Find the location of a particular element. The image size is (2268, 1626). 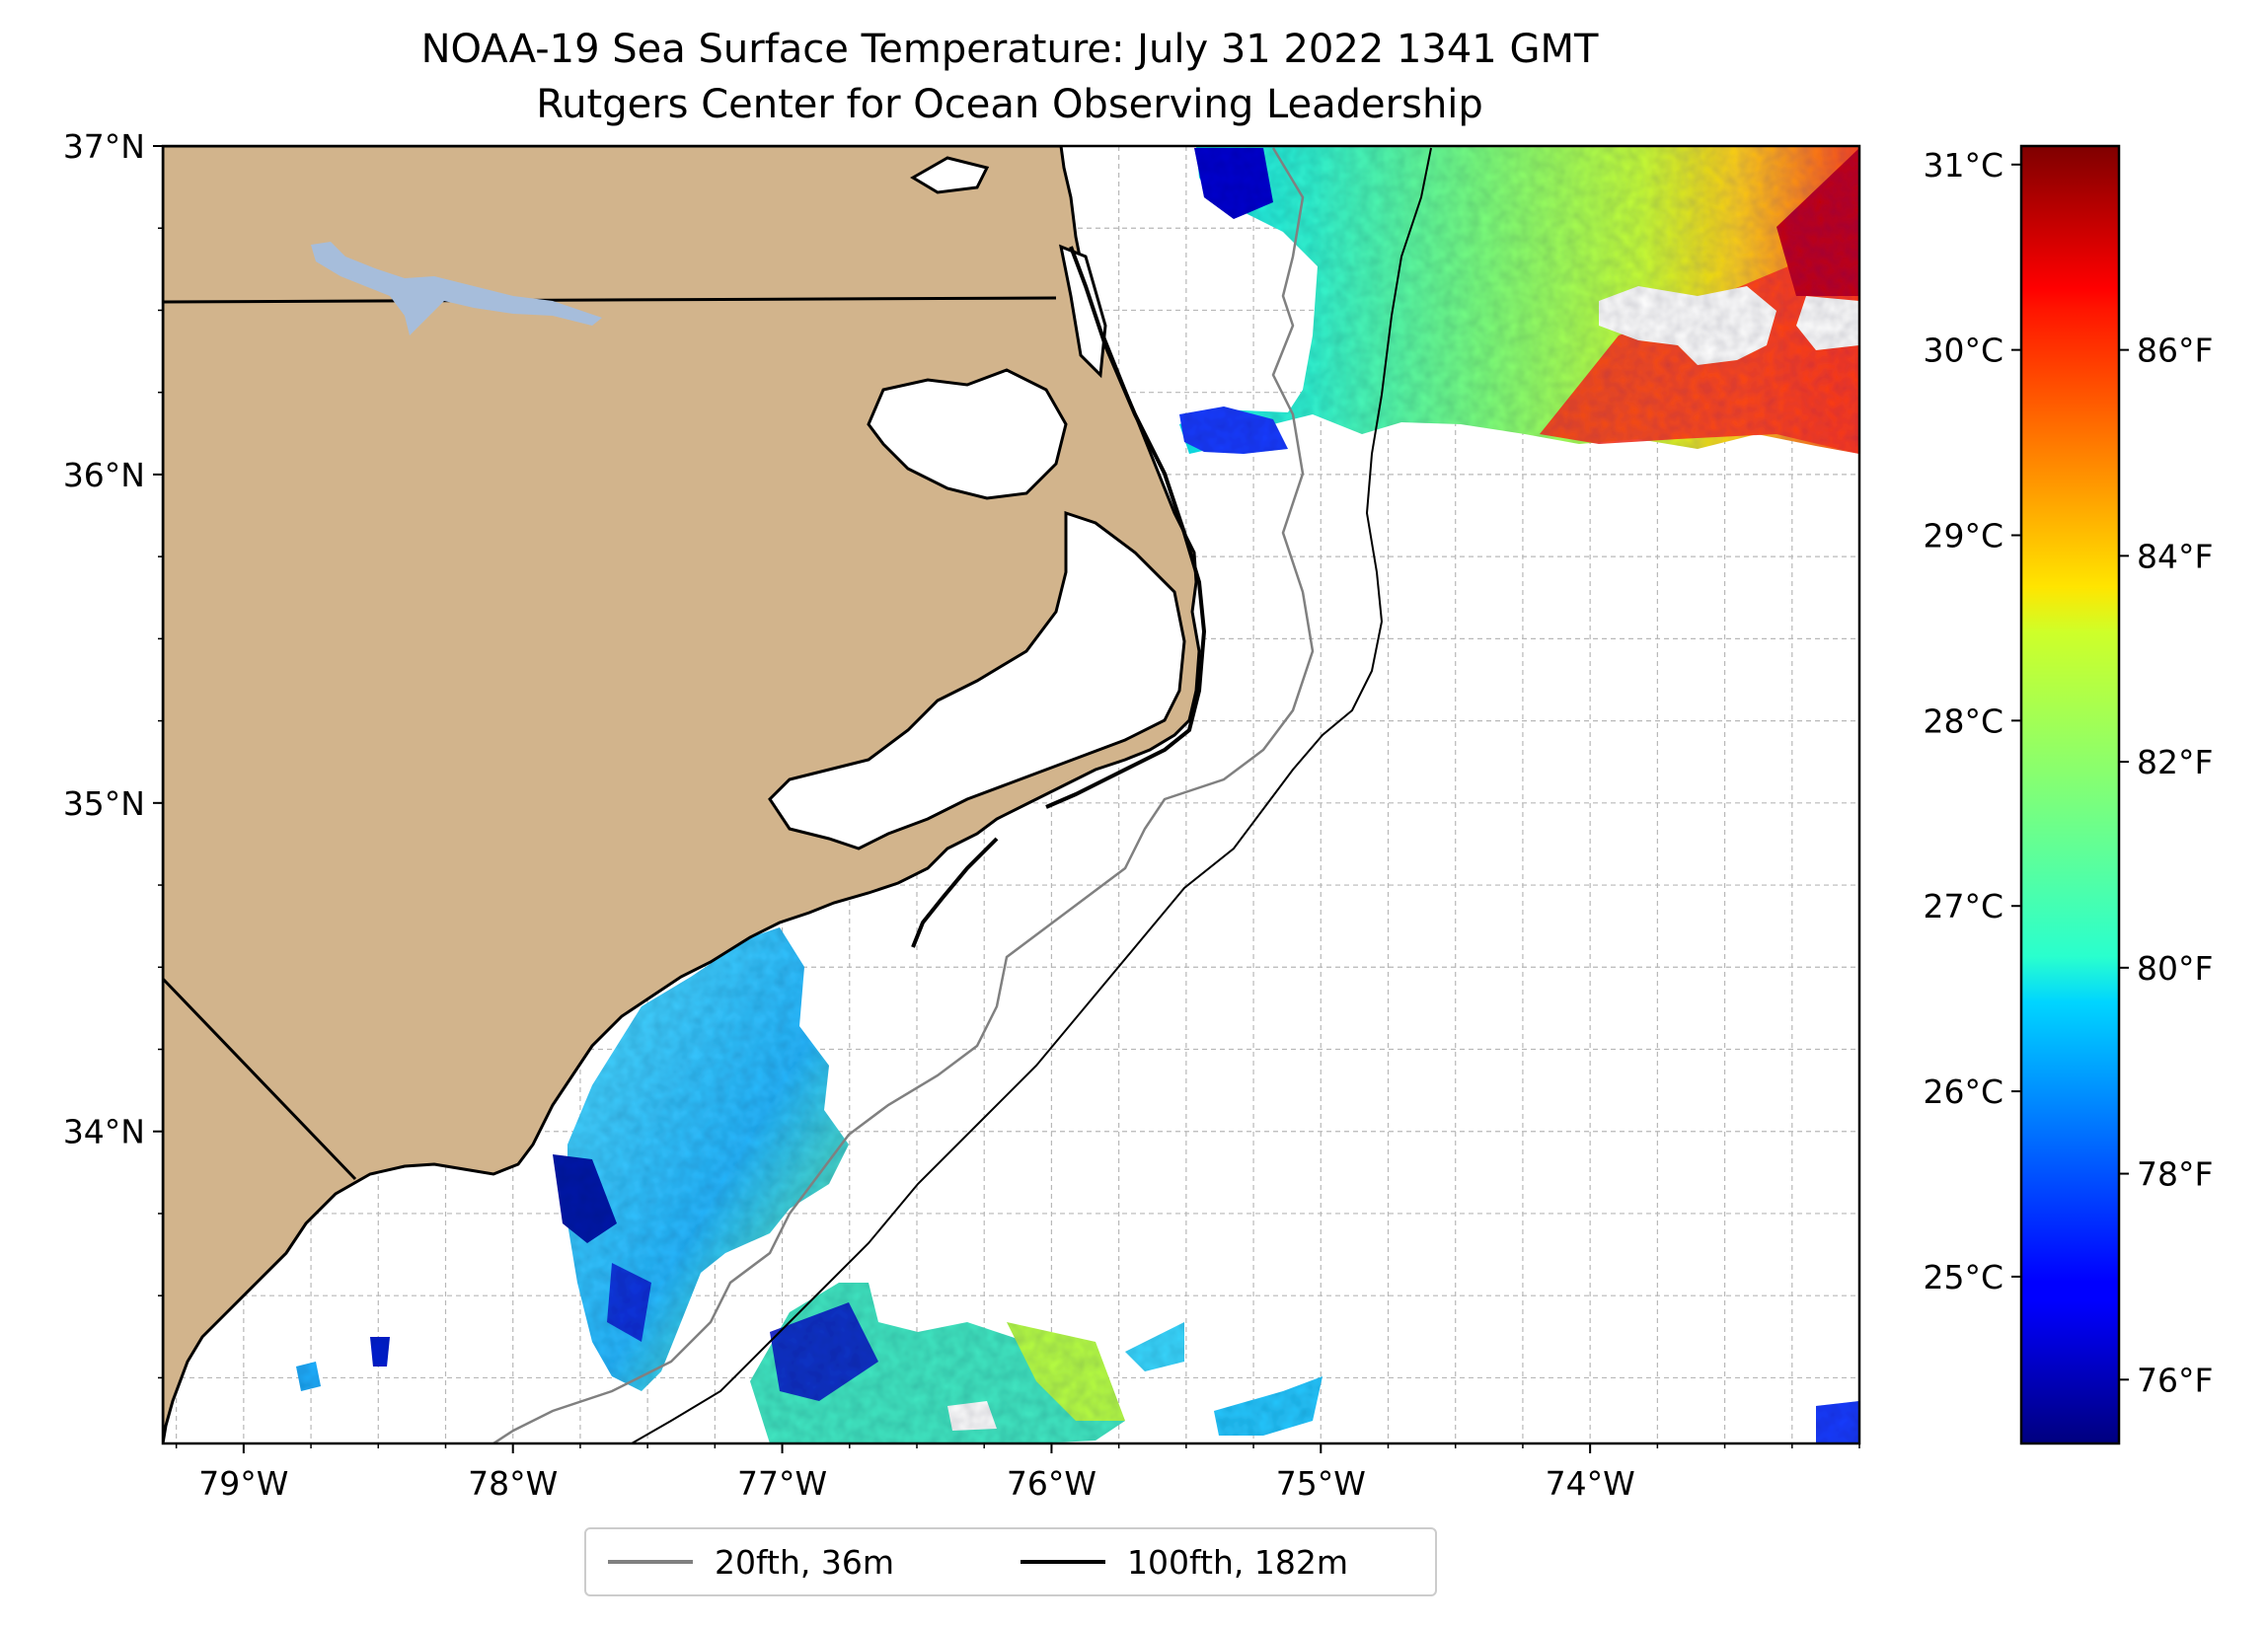

sst-hot-core is located at coordinates (1818, 222).